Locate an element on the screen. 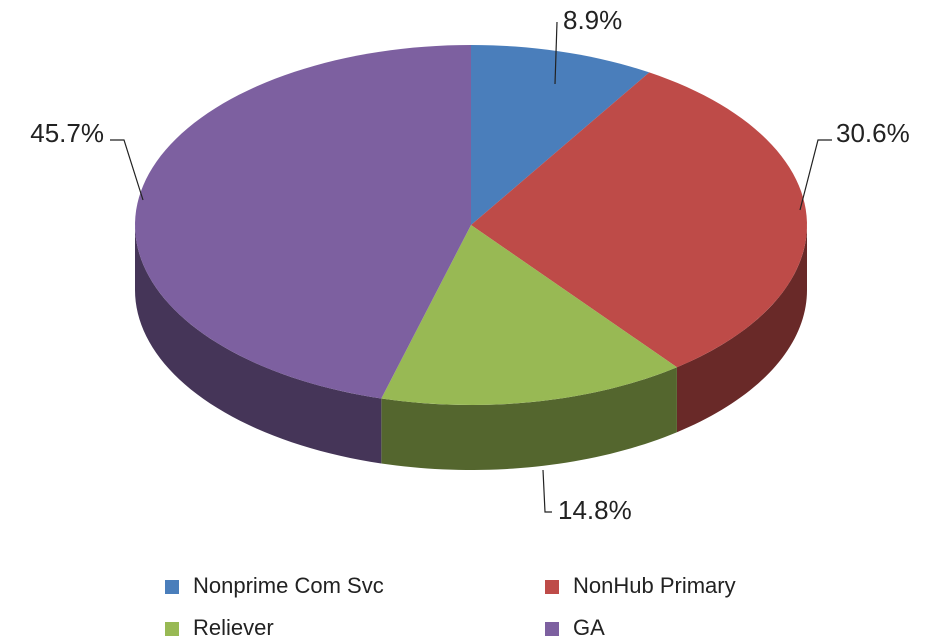  legend-label: Reliever is located at coordinates (233, 627).